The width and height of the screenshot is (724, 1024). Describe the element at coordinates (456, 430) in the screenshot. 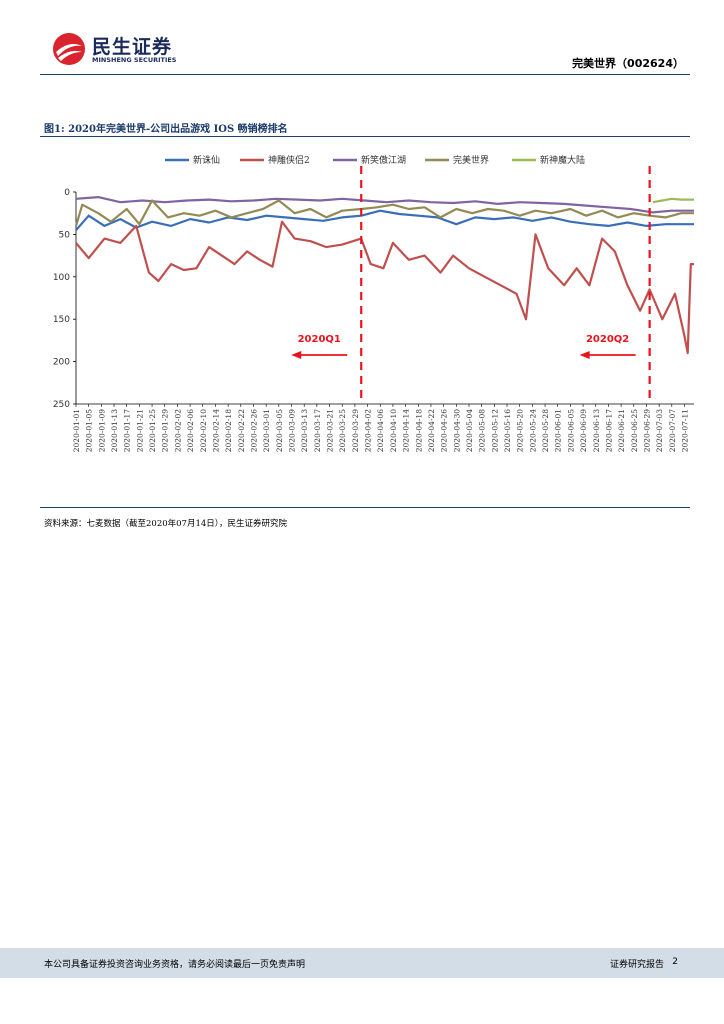

I see `x-tick-label: 2020-04-30` at that location.